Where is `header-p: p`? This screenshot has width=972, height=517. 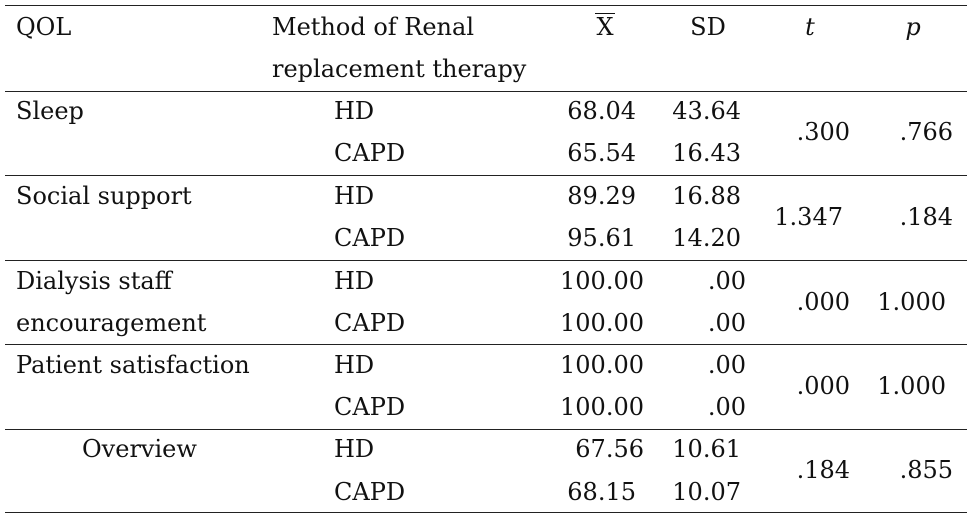
header-p: p is located at coordinates (913, 27).